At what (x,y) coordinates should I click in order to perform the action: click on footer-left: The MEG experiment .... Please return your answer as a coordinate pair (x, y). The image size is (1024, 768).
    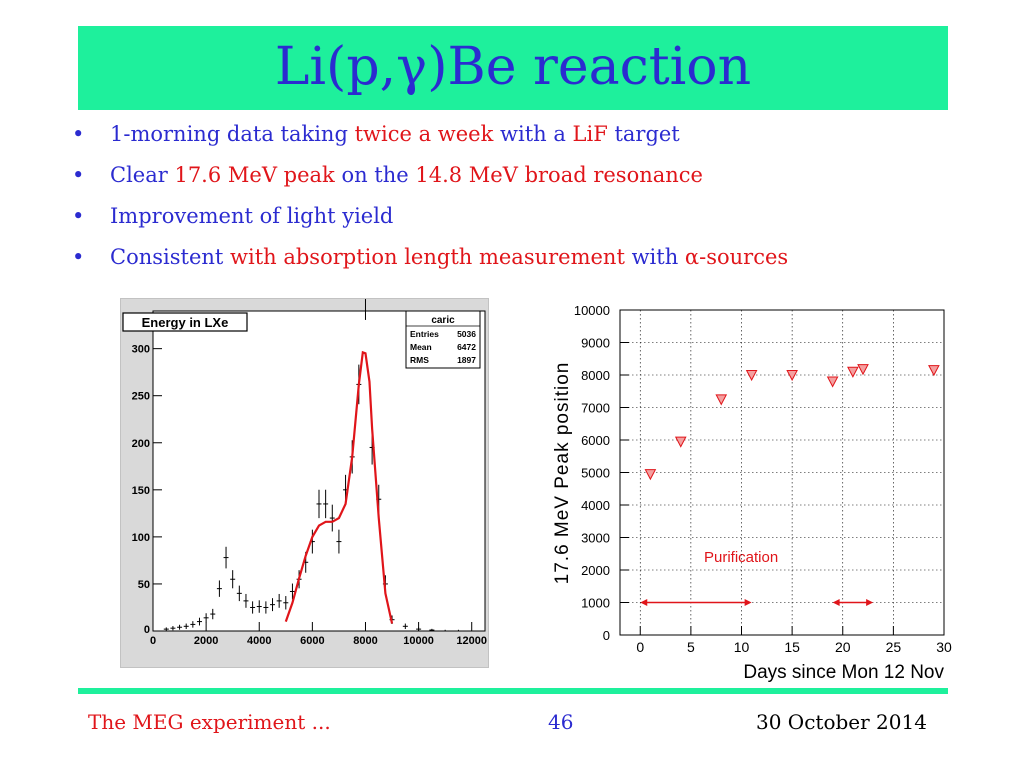
    Looking at the image, I should click on (209, 722).